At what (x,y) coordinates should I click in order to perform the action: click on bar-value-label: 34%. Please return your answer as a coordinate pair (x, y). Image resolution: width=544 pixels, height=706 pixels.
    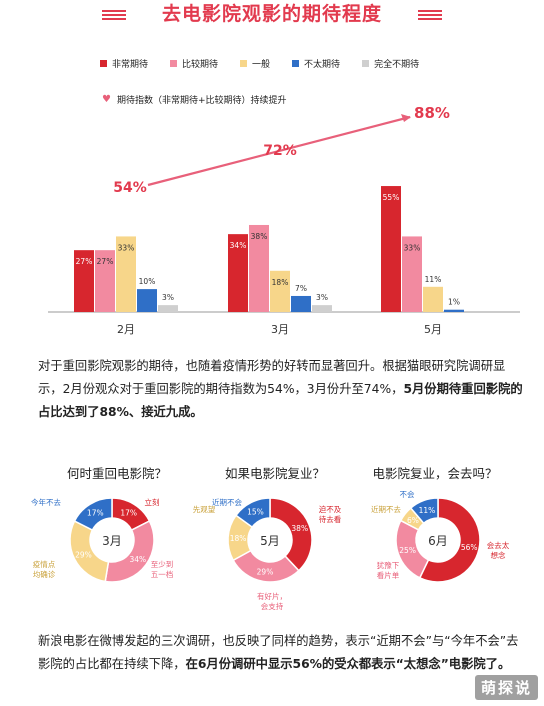
    Looking at the image, I should click on (238, 245).